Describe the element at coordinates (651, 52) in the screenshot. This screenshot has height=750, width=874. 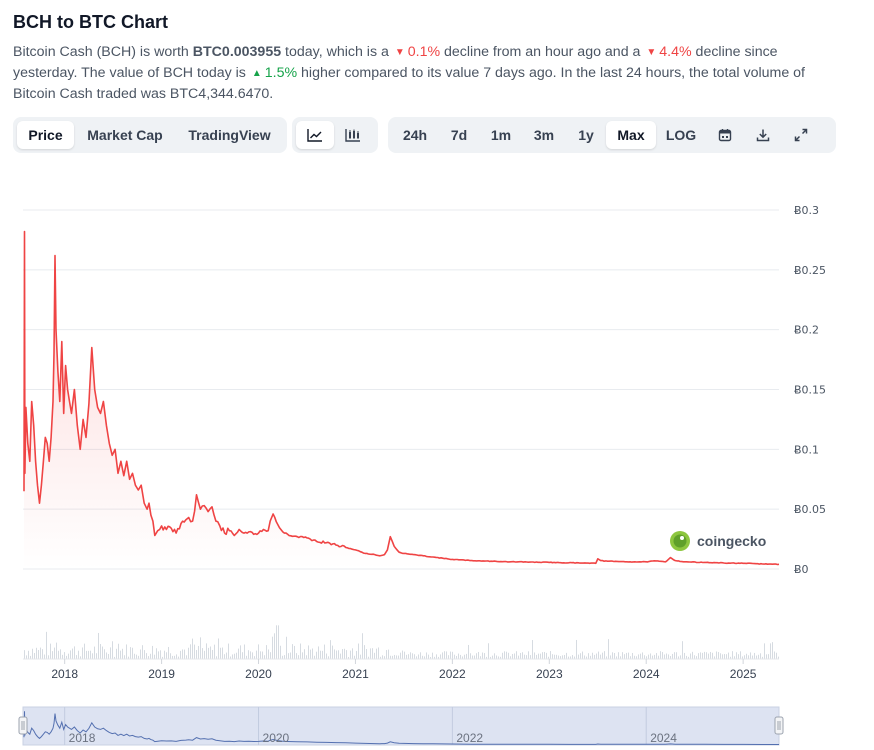
I see `caret-down-icon: ▼` at that location.